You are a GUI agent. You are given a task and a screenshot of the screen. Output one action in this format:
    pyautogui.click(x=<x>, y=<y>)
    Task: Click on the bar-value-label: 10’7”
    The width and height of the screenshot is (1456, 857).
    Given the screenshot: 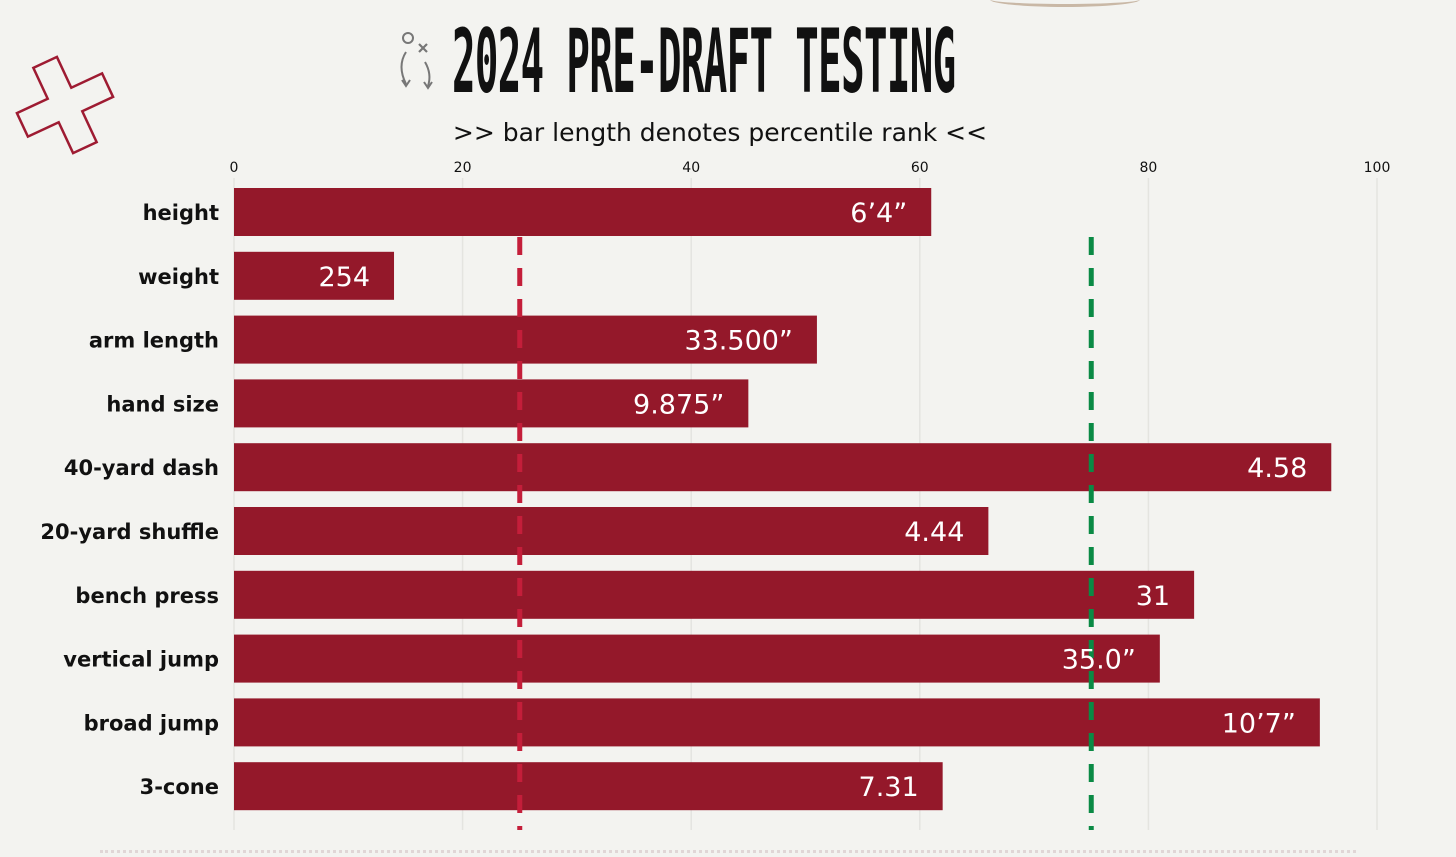 What is the action you would take?
    pyautogui.click(x=1259, y=723)
    